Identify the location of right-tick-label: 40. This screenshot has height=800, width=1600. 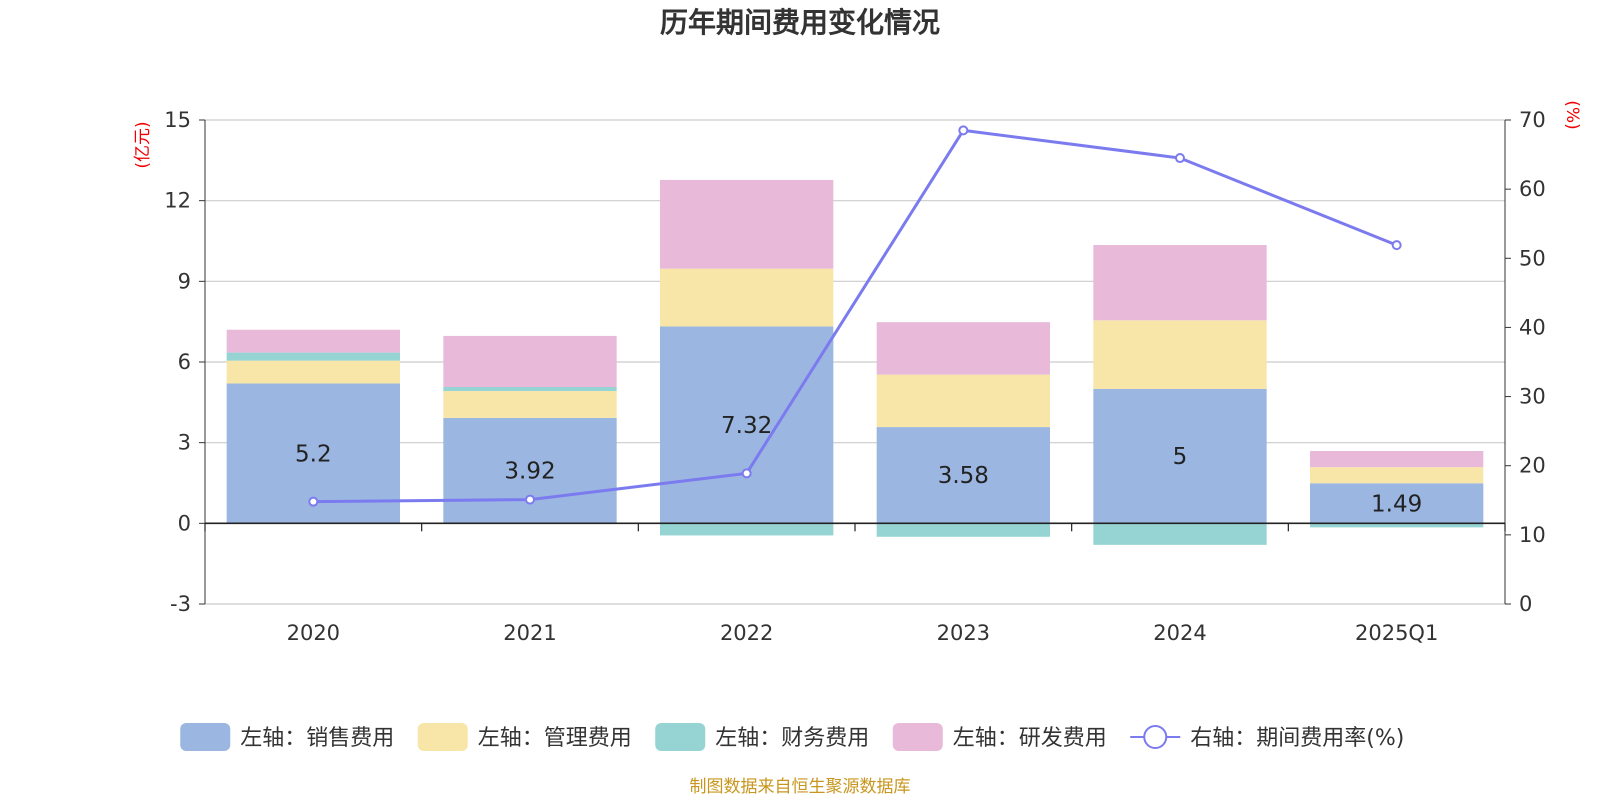
(1532, 327).